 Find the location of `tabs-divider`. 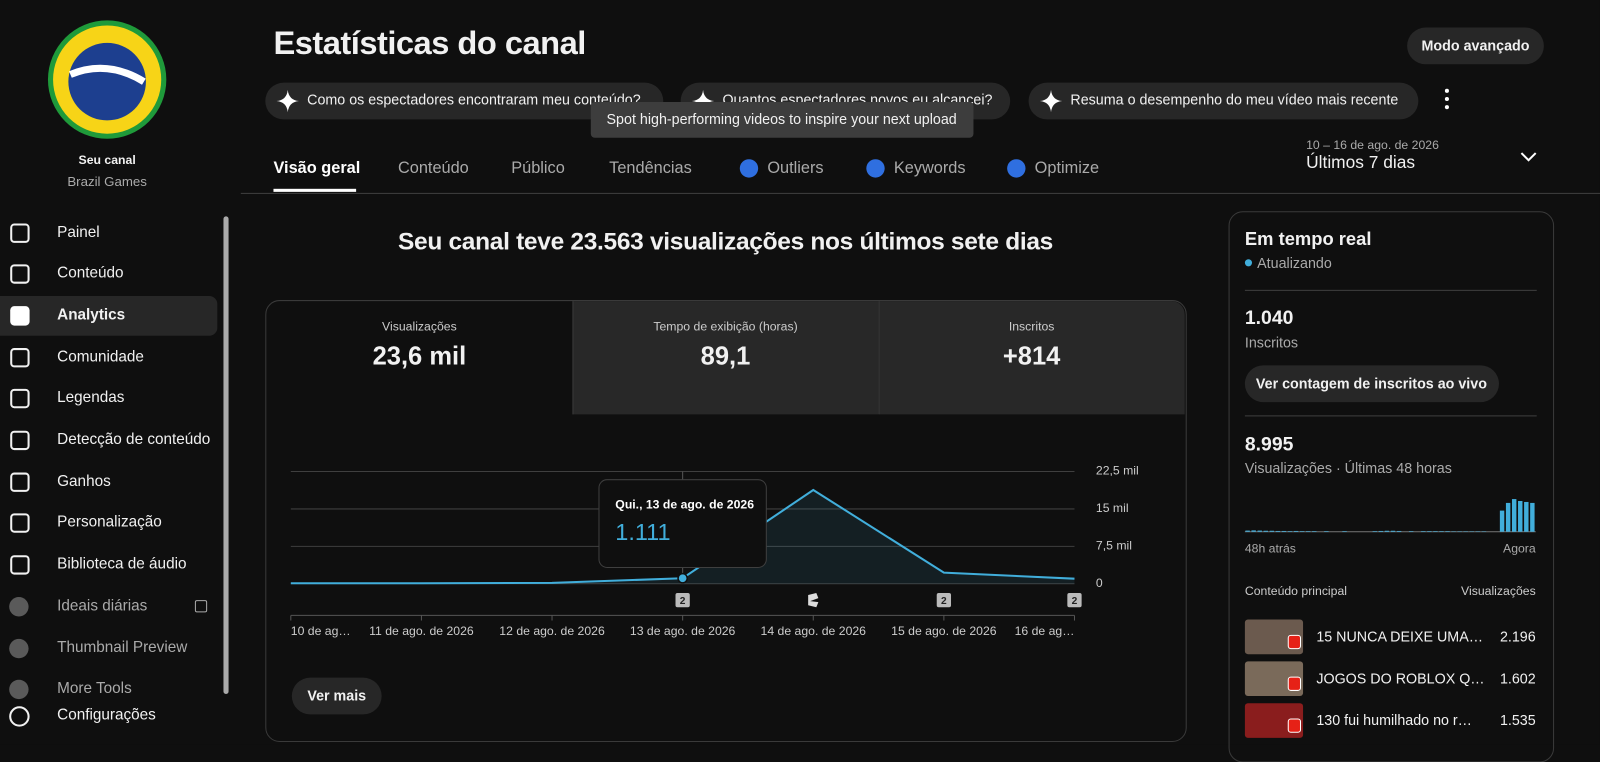

tabs-divider is located at coordinates (920, 193).